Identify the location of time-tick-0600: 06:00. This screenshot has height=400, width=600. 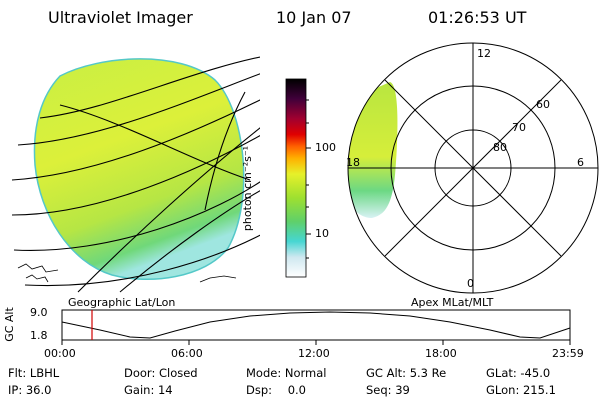
(187, 353).